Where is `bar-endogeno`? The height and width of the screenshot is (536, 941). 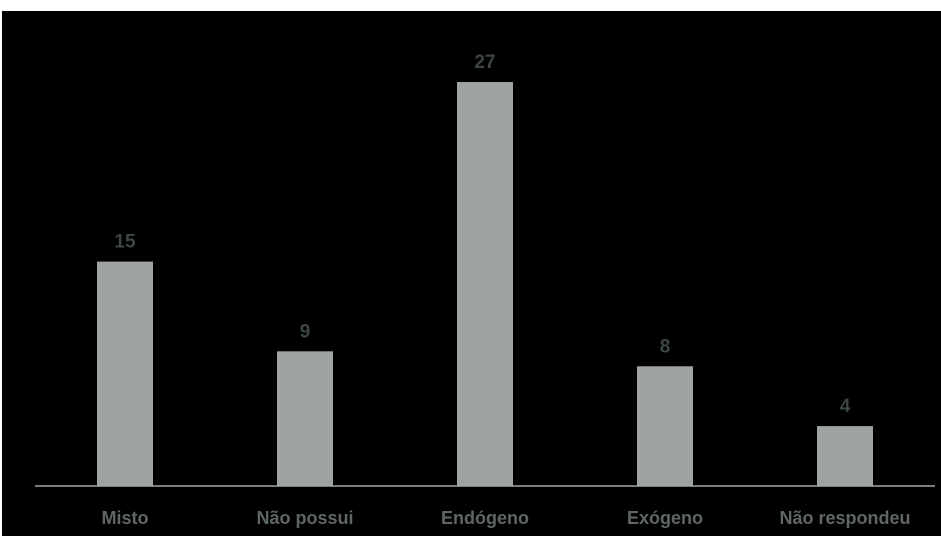
bar-endogeno is located at coordinates (485, 284).